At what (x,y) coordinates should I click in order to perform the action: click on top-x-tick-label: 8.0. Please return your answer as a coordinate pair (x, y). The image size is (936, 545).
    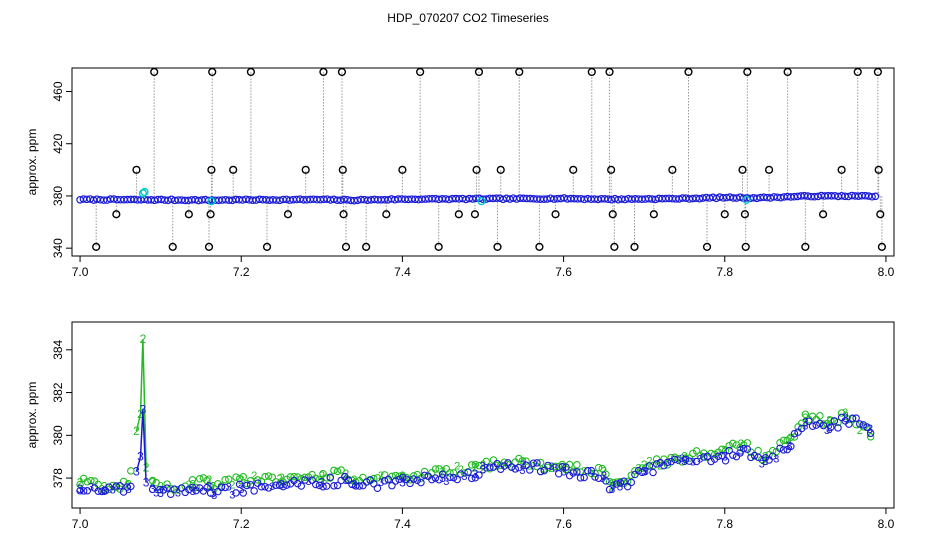
    Looking at the image, I should click on (886, 272).